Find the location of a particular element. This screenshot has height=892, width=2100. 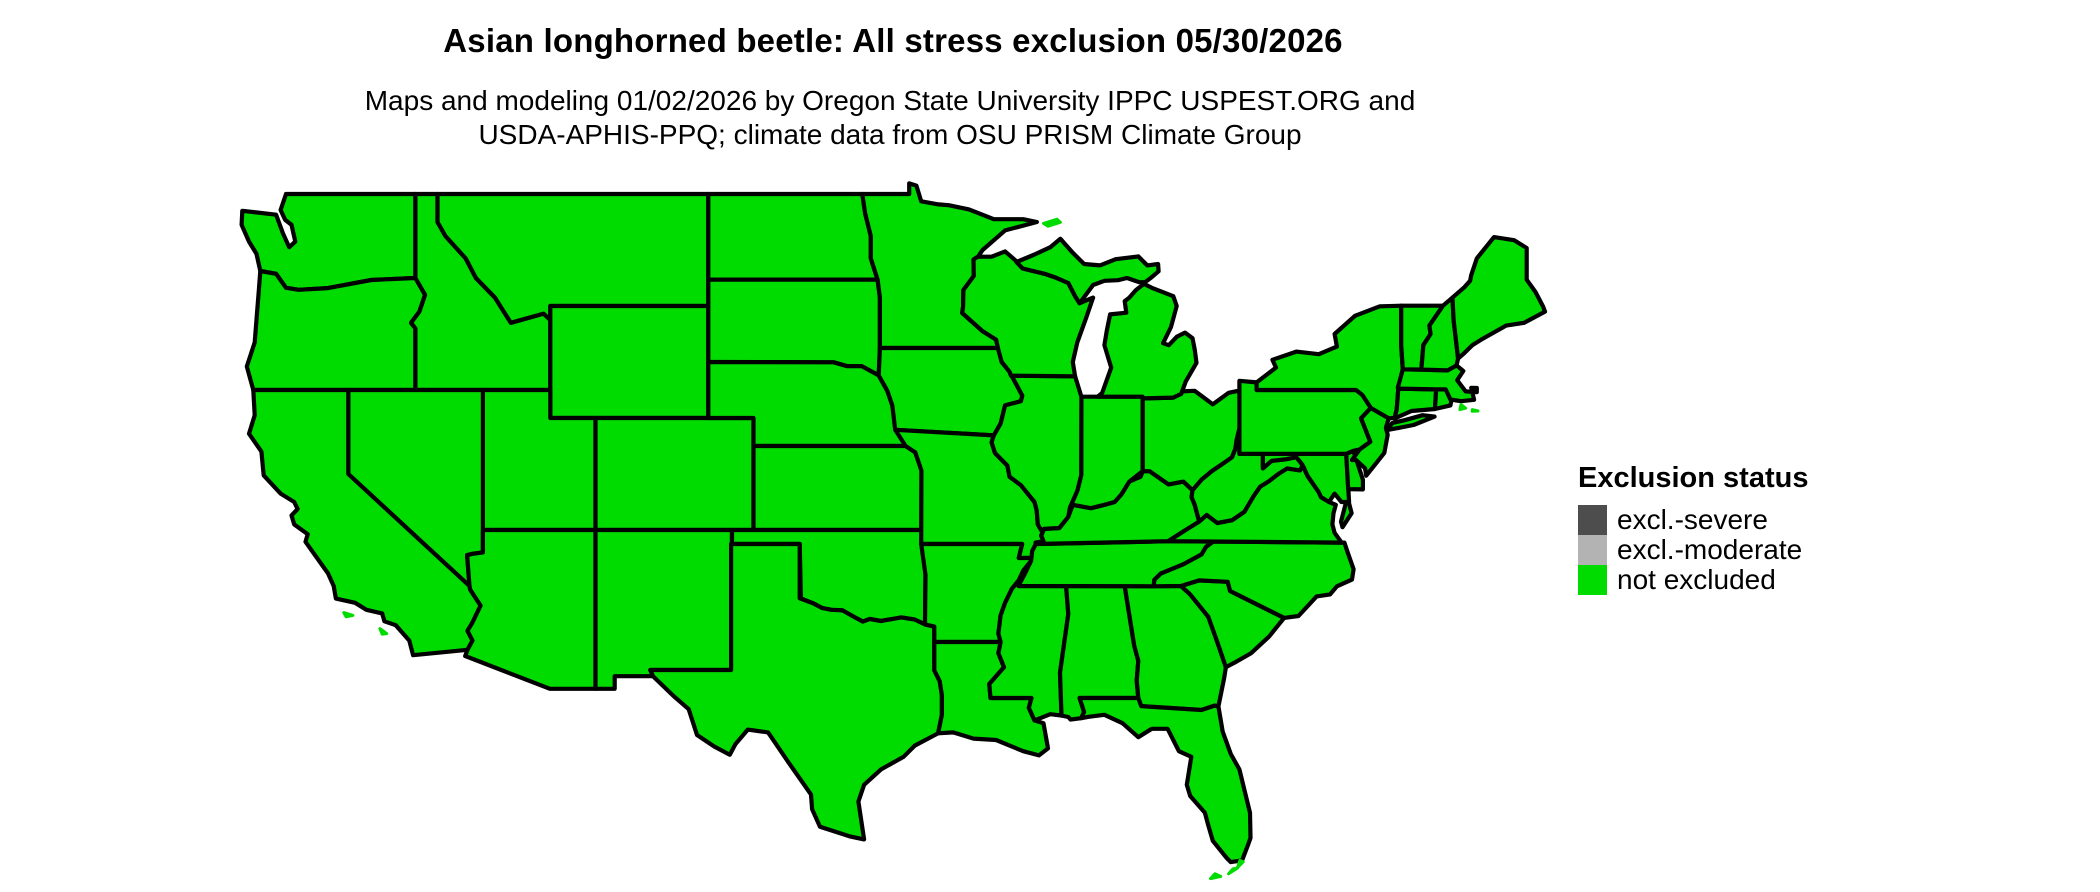

legend-item: not excluded is located at coordinates (1693, 580).